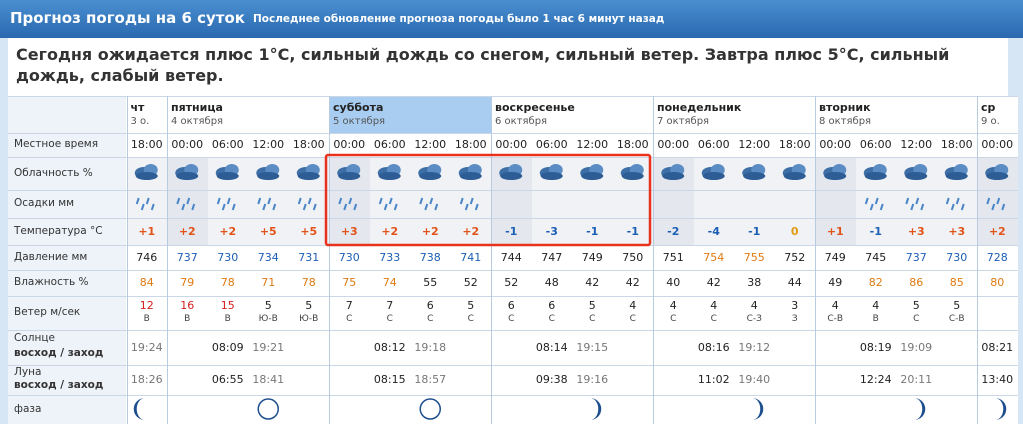 This screenshot has width=1023, height=424. I want to click on humidity: 52, so click(470, 282).